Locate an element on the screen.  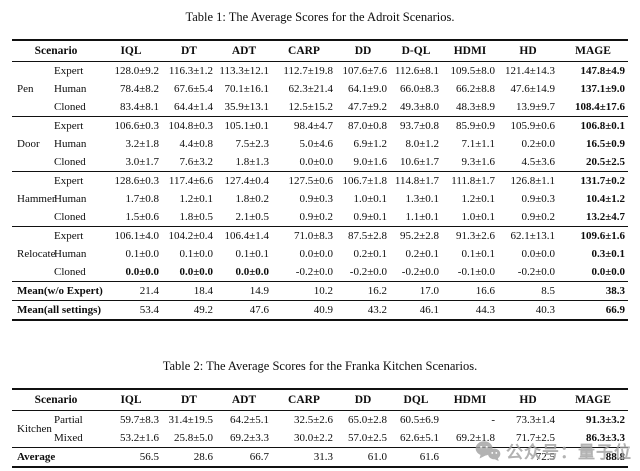
summary-cell is located at coordinates (470, 458).